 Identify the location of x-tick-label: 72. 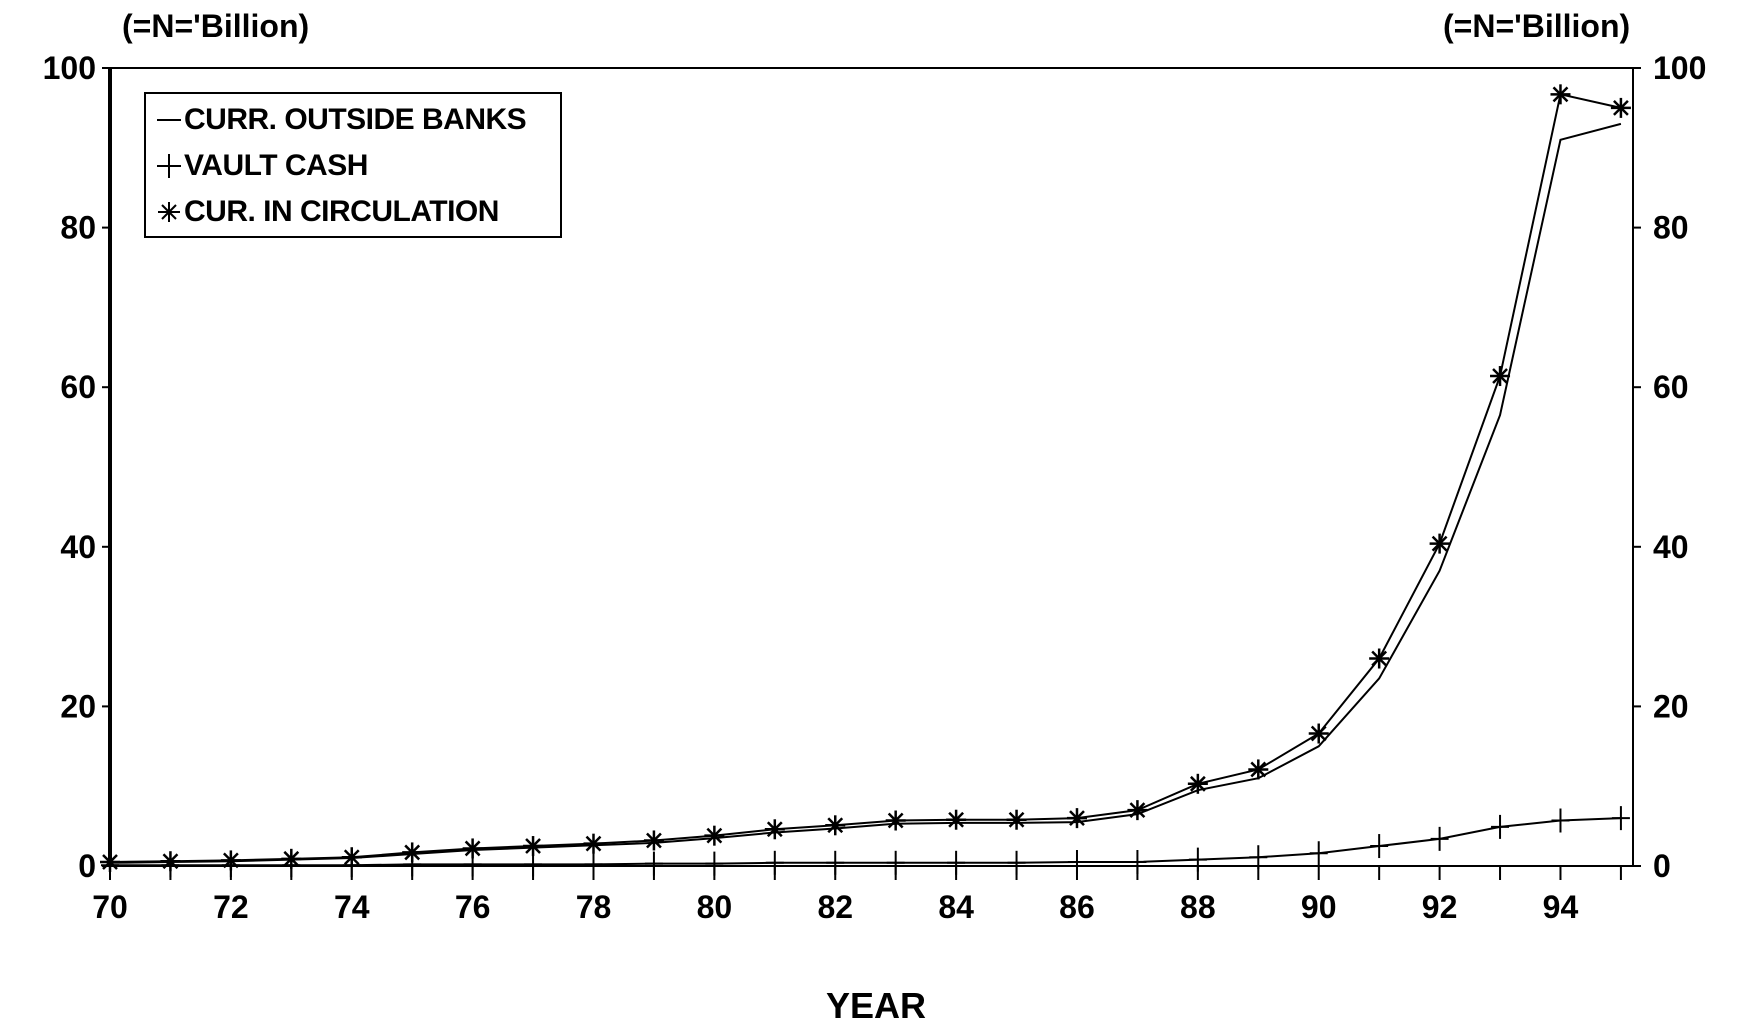
(231, 907).